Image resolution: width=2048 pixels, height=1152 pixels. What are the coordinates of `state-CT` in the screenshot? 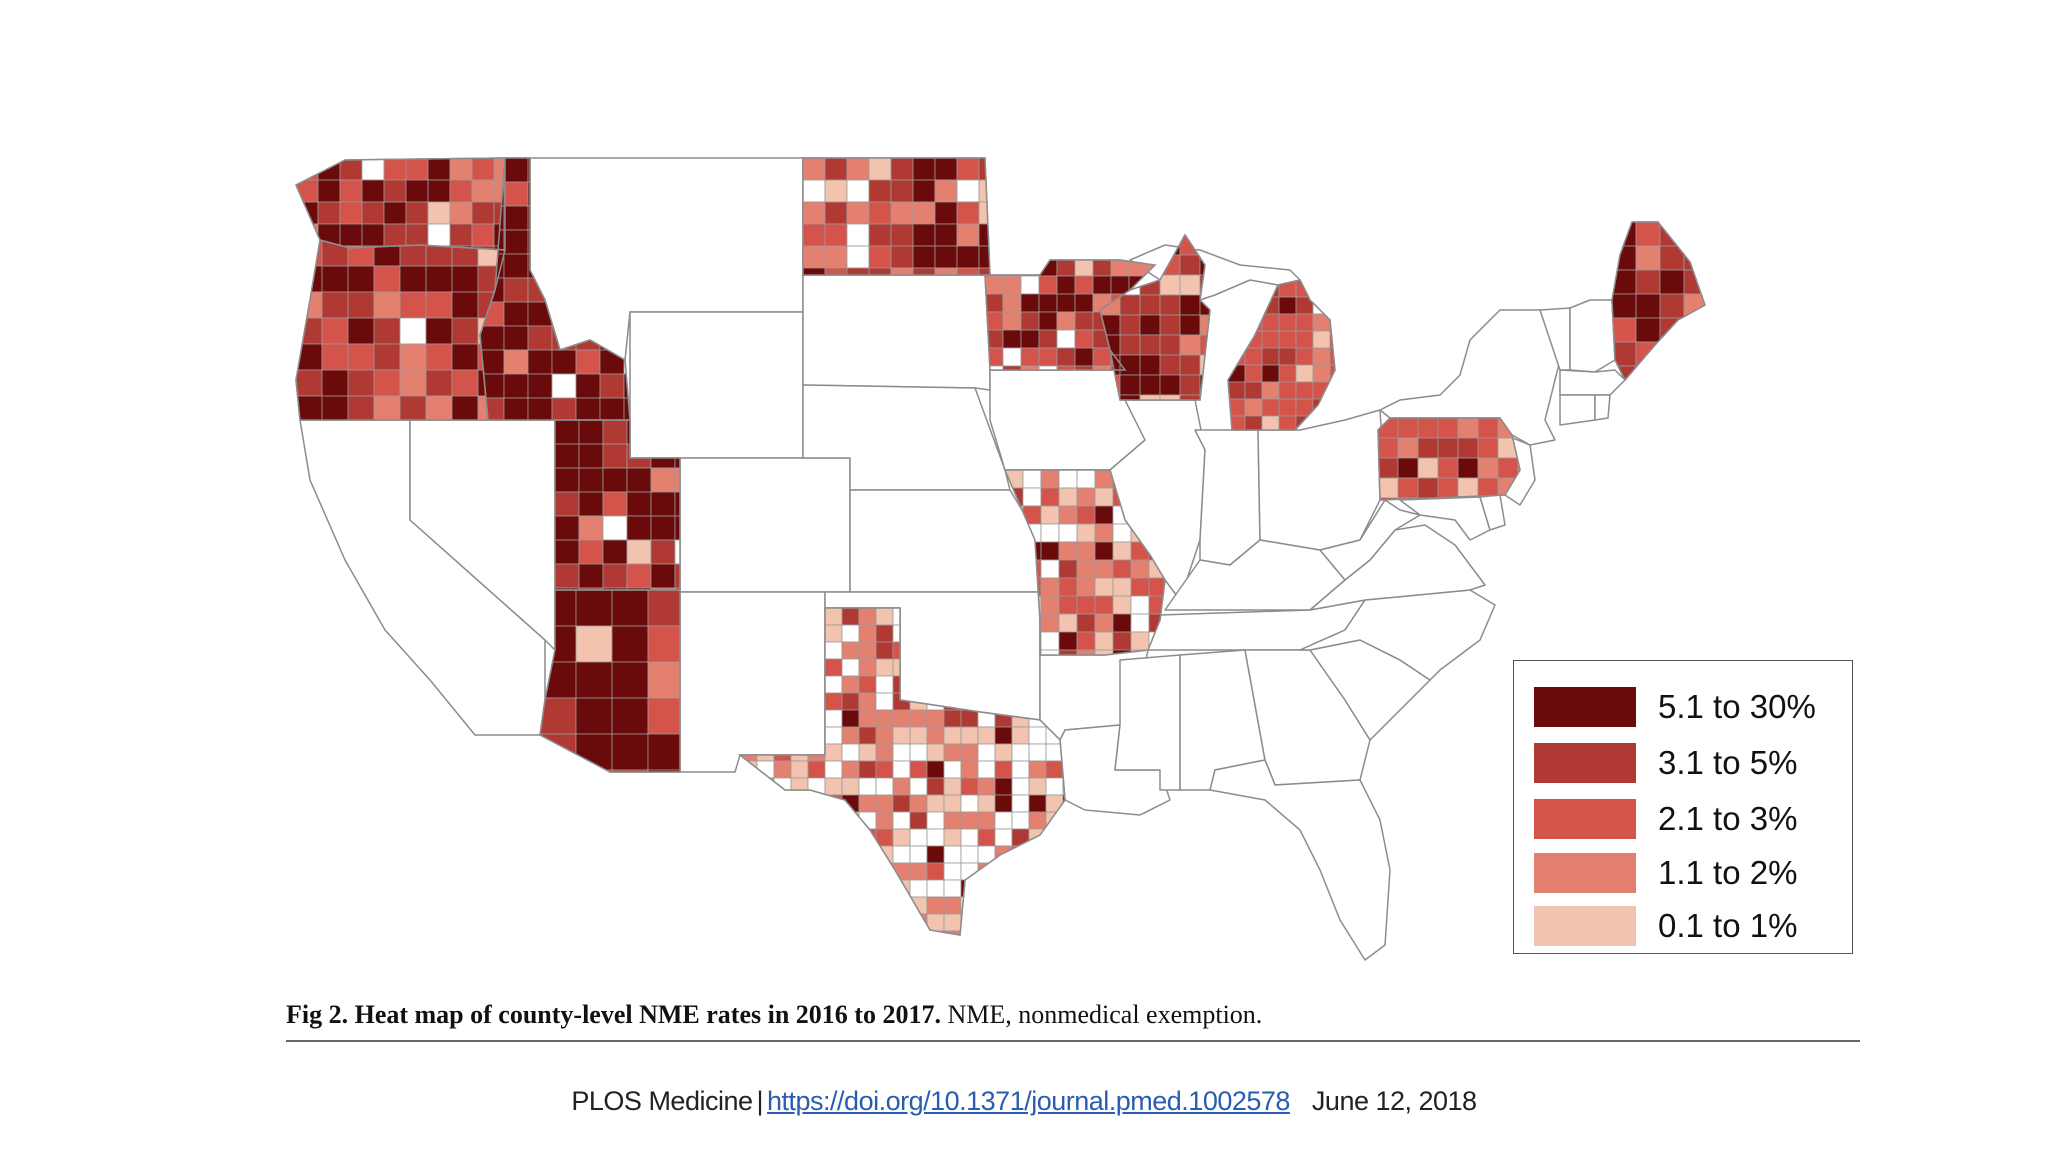 It's located at (1577, 410).